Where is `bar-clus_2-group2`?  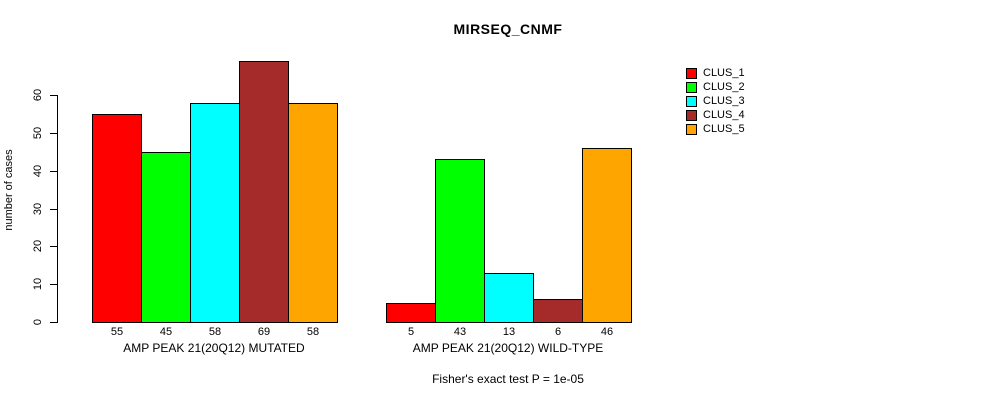
bar-clus_2-group2 is located at coordinates (460, 241).